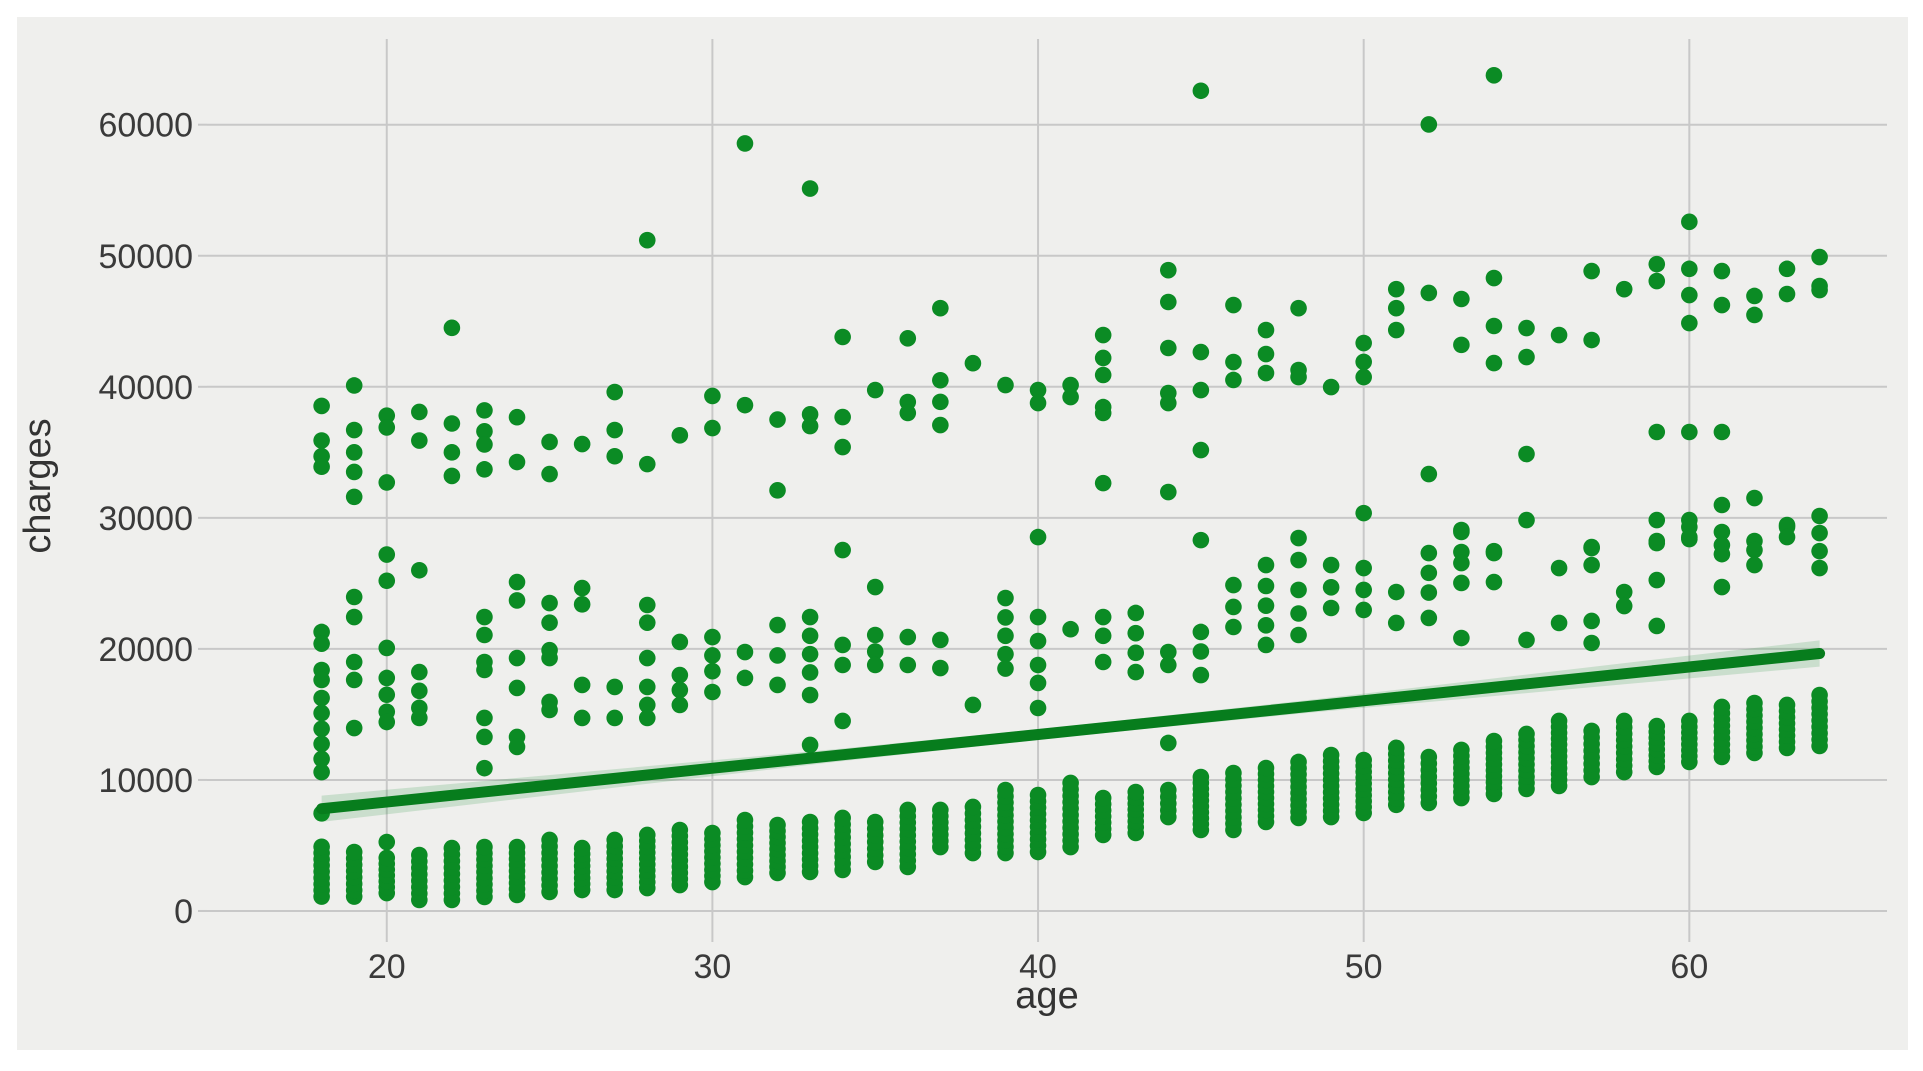 The width and height of the screenshot is (1923, 1071). What do you see at coordinates (1046, 996) in the screenshot?
I see `x-axis-label: age` at bounding box center [1046, 996].